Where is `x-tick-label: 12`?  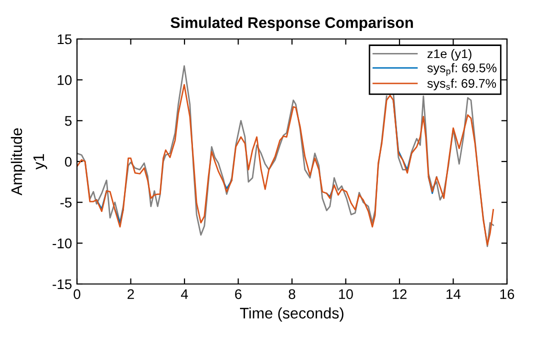 x-tick-label: 12 is located at coordinates (399, 294).